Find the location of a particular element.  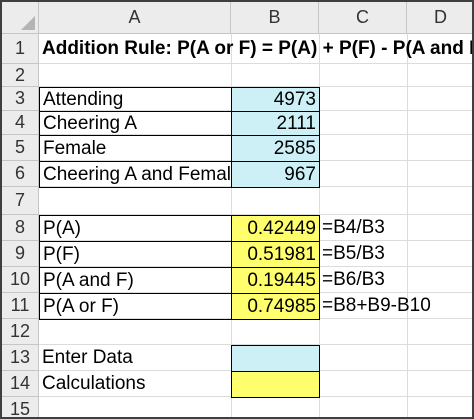

row-header-5: 5 is located at coordinates (20, 148).